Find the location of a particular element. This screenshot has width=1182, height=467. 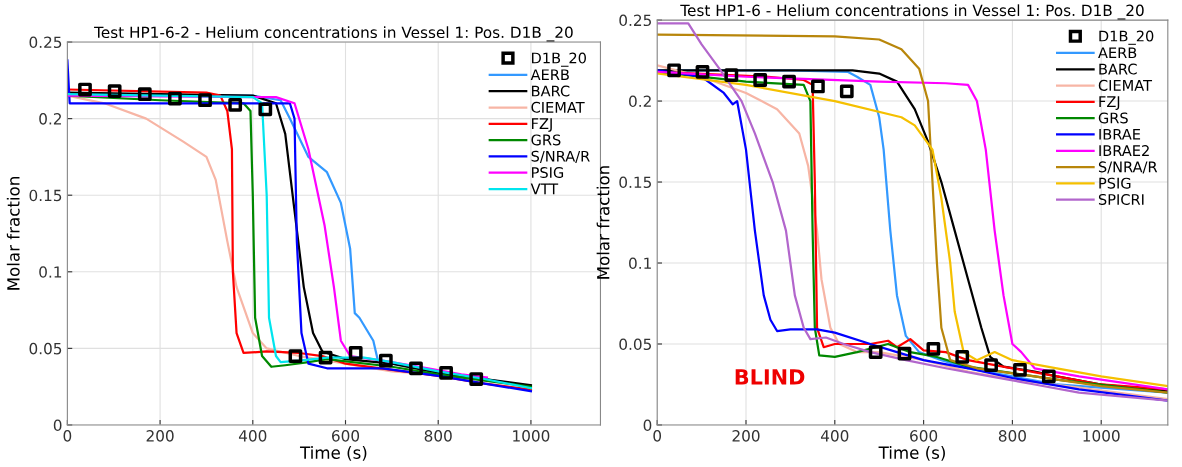

legend-label: SPICRI is located at coordinates (1121, 199).